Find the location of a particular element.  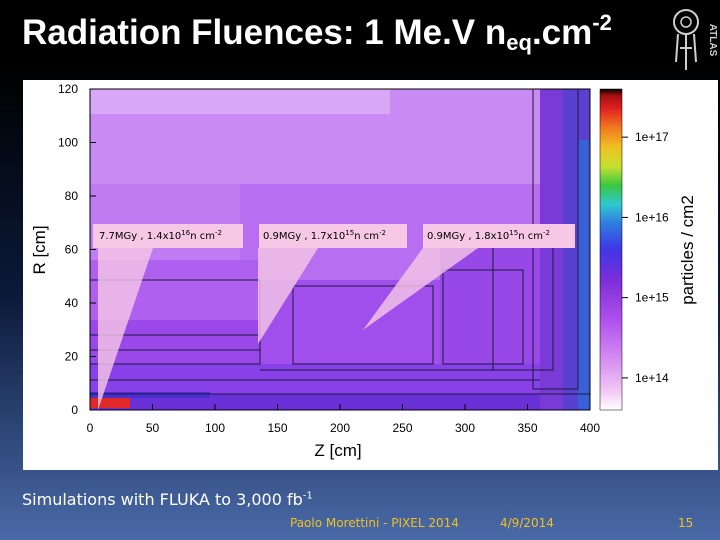

y-tick-label: 120 is located at coordinates (68, 89).